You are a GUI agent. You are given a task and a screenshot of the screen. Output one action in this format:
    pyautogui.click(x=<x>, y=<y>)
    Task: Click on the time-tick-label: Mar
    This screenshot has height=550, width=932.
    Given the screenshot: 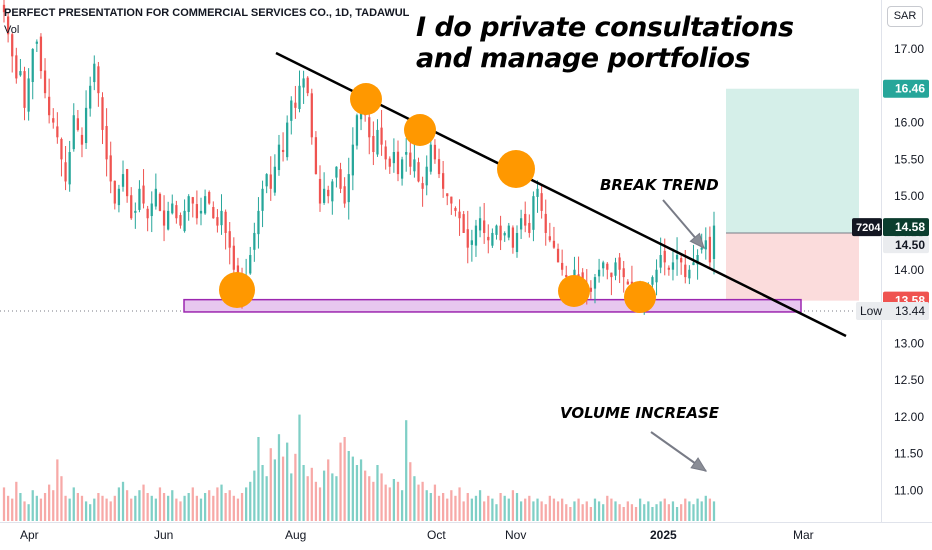 What is the action you would take?
    pyautogui.click(x=803, y=535)
    